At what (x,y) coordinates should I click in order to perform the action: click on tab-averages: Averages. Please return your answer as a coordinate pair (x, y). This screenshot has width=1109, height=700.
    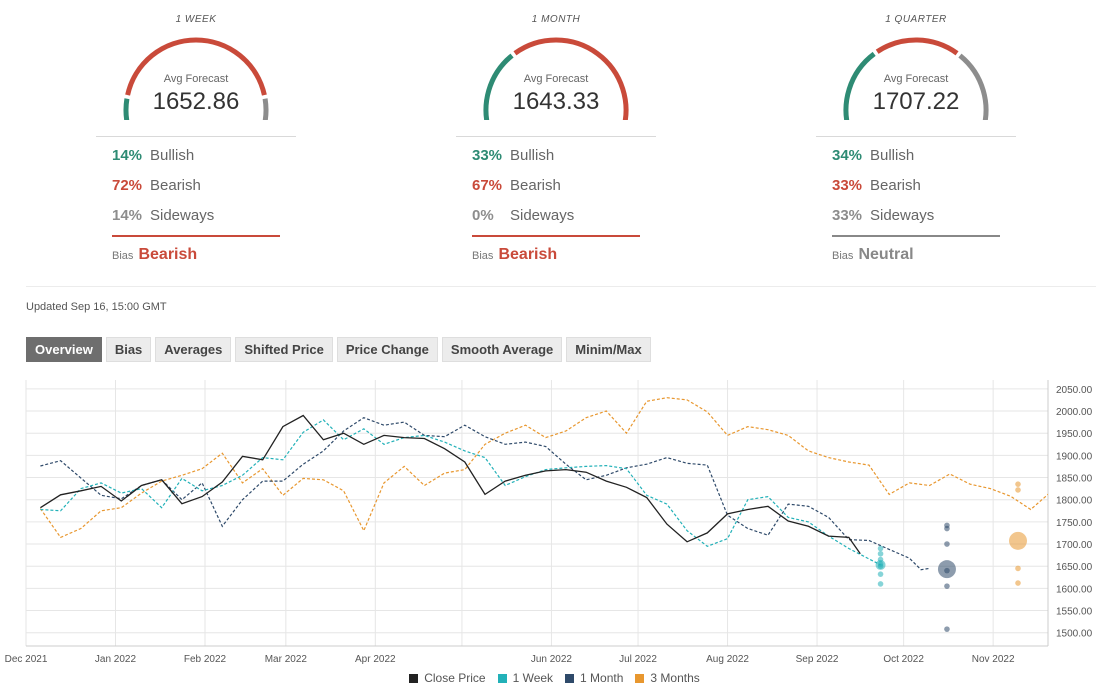
    Looking at the image, I should click on (193, 349).